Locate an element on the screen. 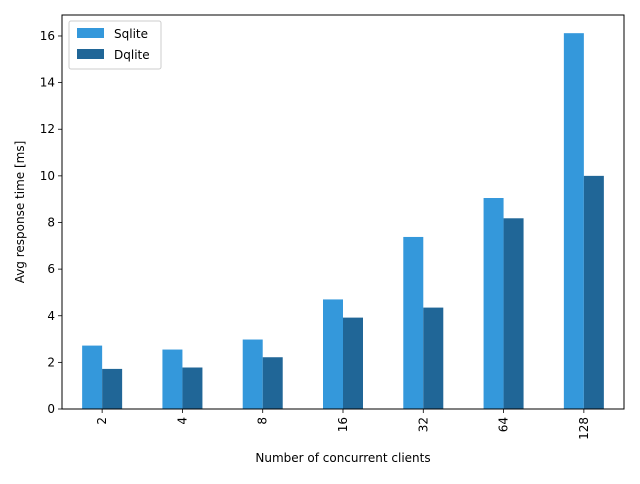 Image resolution: width=640 pixels, height=484 pixels. y-tick-label-12: 12 is located at coordinates (47, 129).